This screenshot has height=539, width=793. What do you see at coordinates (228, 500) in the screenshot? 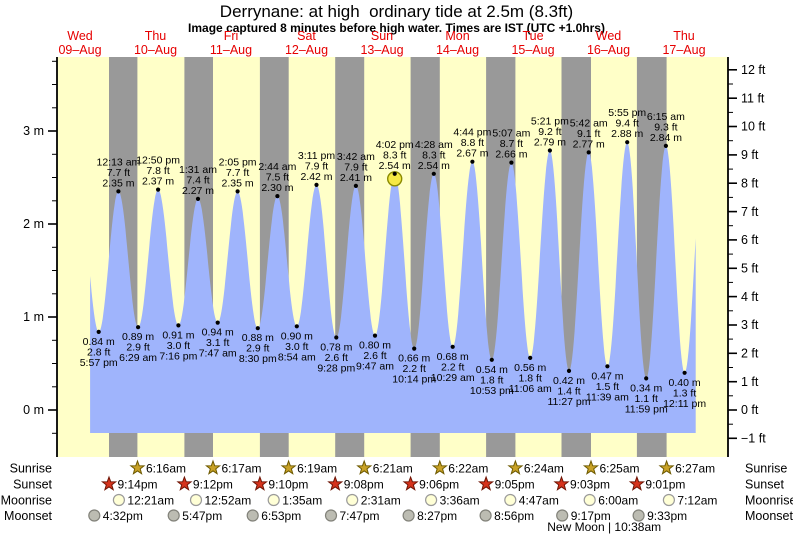
I see `astro-event-time: 12:52am` at bounding box center [228, 500].